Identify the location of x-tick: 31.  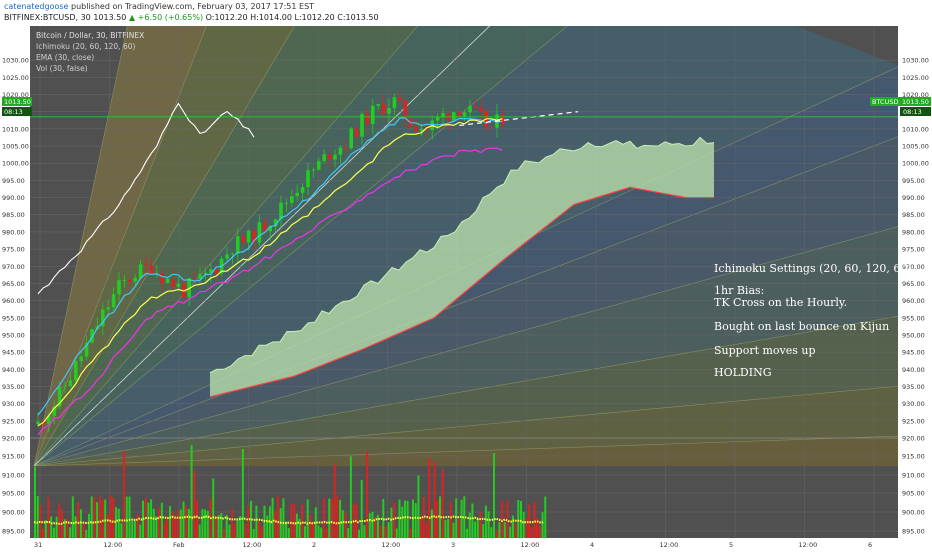
(38, 545).